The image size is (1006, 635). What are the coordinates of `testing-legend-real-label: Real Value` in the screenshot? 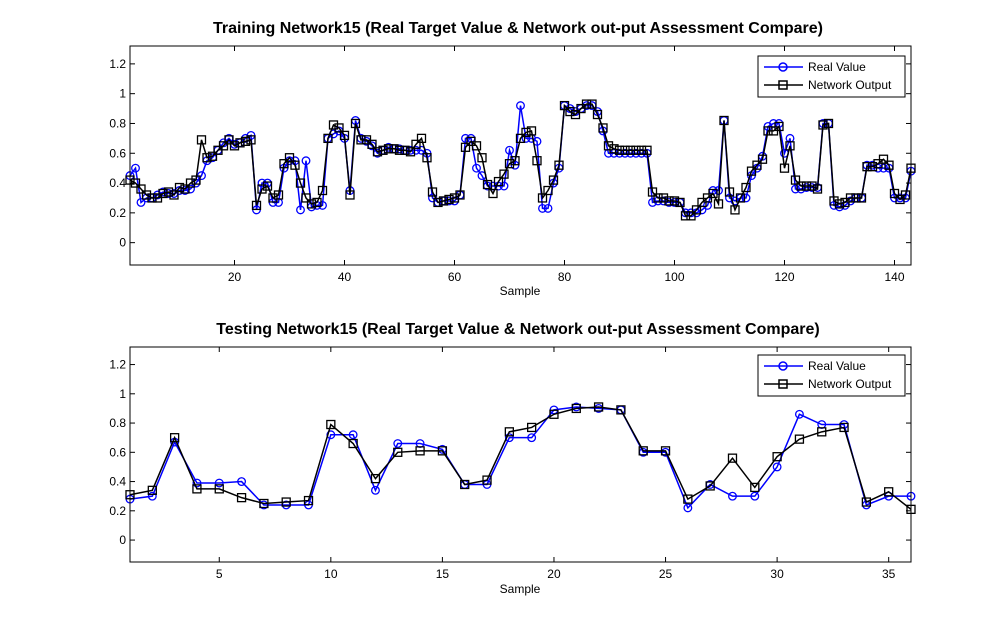 It's located at (837, 366).